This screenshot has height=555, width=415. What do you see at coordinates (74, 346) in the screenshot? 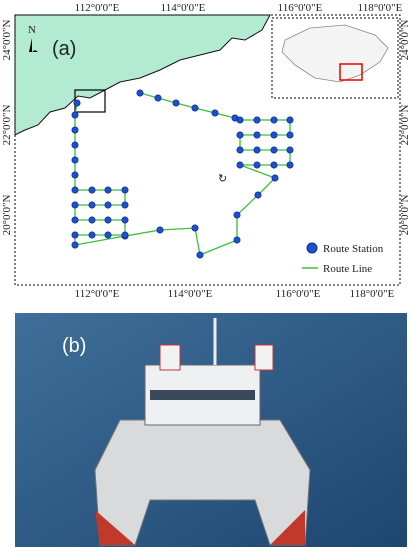
I see `panel-label: (b)` at bounding box center [74, 346].